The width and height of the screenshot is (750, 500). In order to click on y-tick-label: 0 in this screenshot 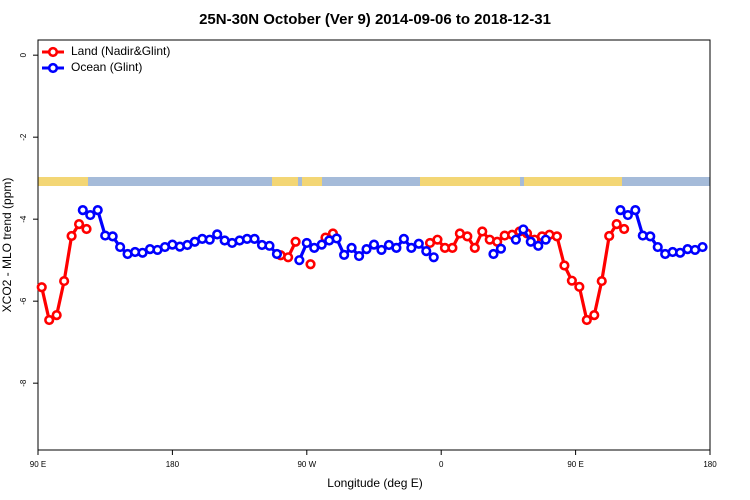, I will do `click(23, 54)`.